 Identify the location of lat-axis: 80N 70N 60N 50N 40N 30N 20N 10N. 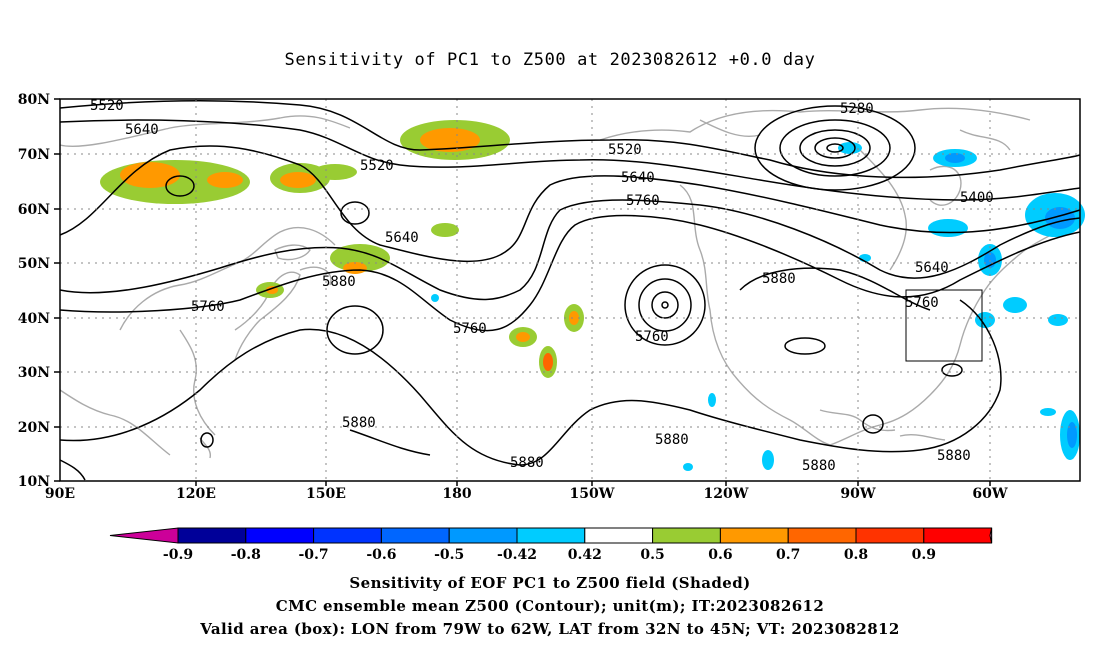
(34, 291).